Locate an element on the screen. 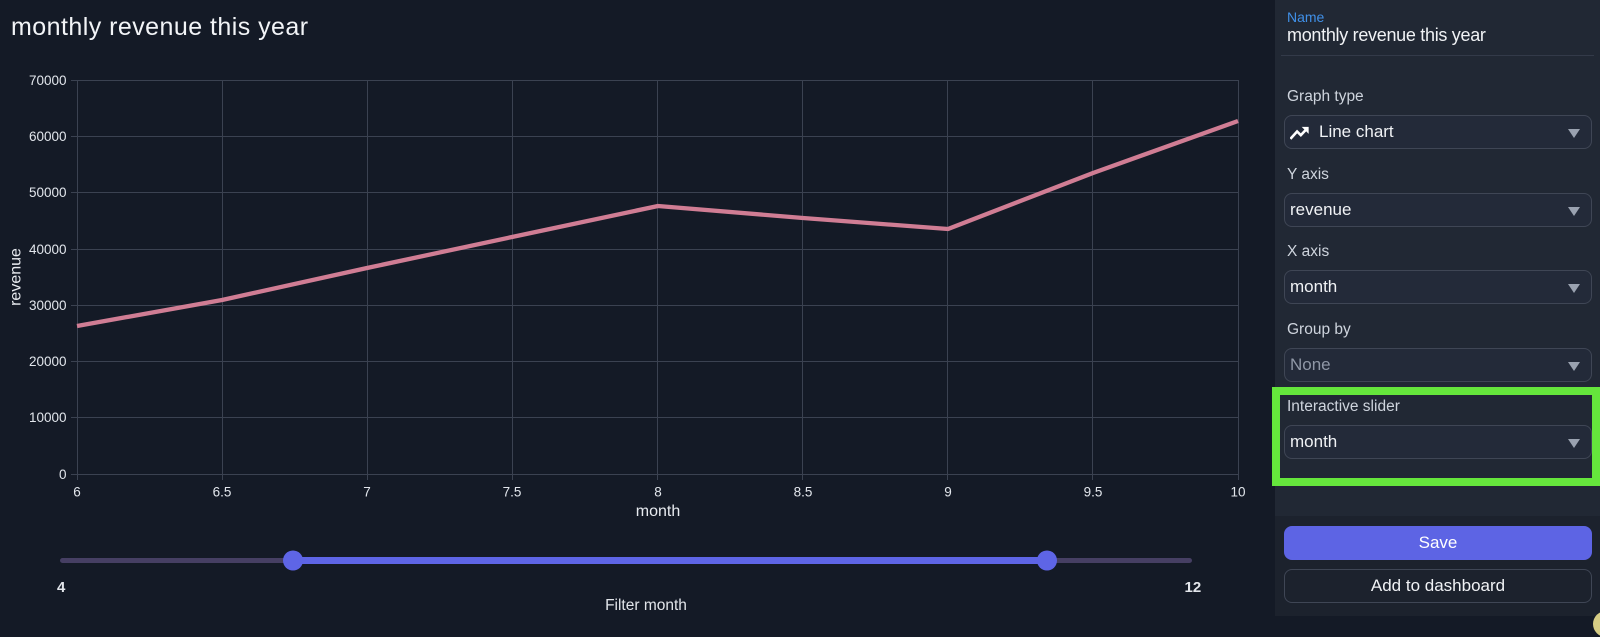 The image size is (1600, 637). svg-text: 60000 is located at coordinates (48, 136).